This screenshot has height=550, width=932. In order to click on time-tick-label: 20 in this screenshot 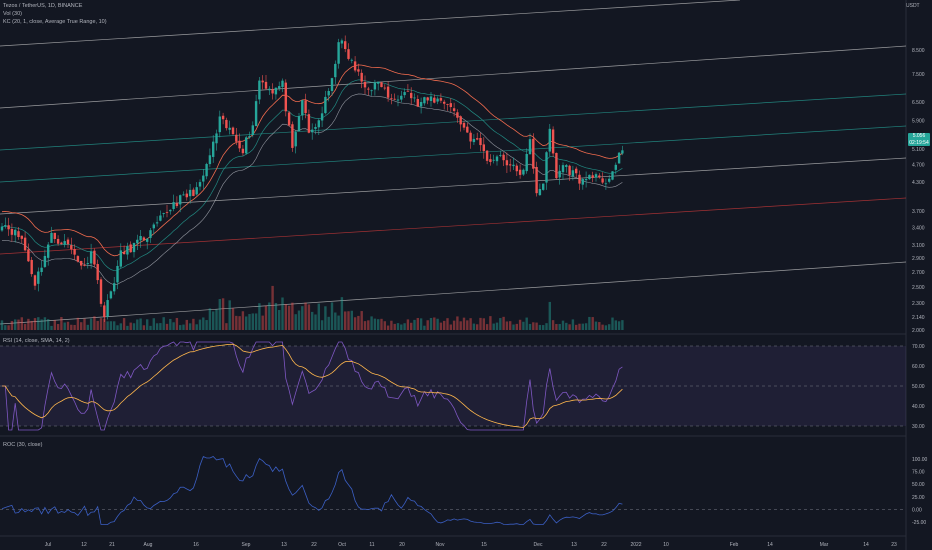, I will do `click(402, 545)`.